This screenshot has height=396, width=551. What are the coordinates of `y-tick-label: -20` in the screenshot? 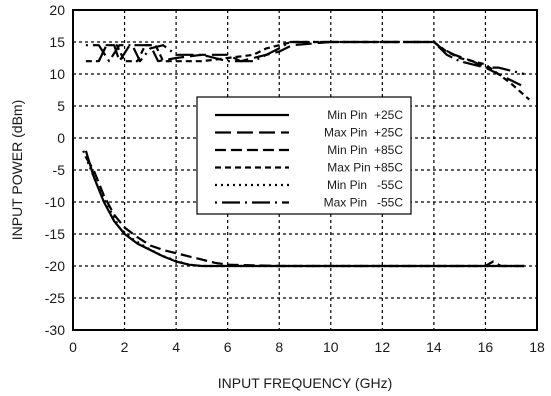 It's located at (55, 266).